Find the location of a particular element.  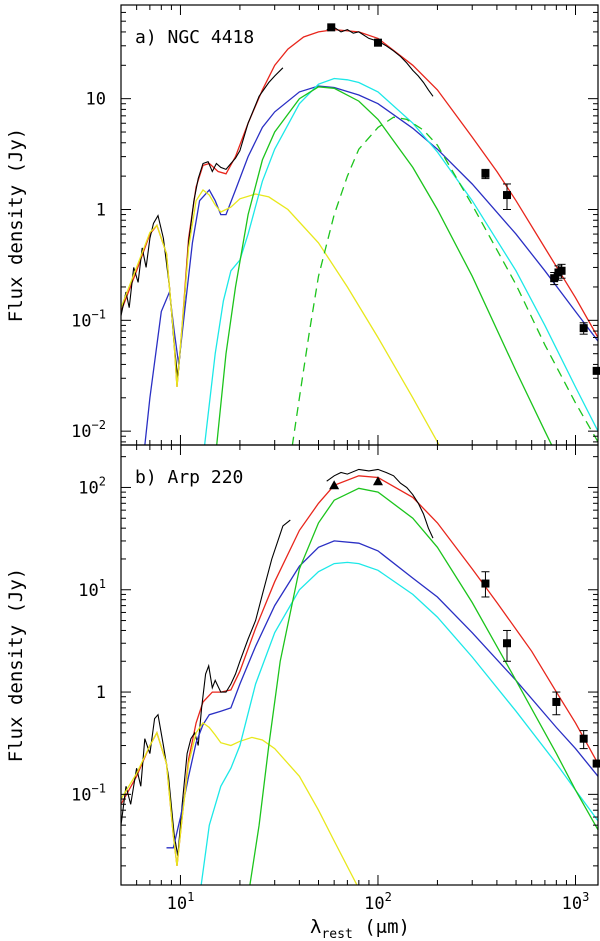

panel-a-ytick-label: 1 is located at coordinates (101, 210).